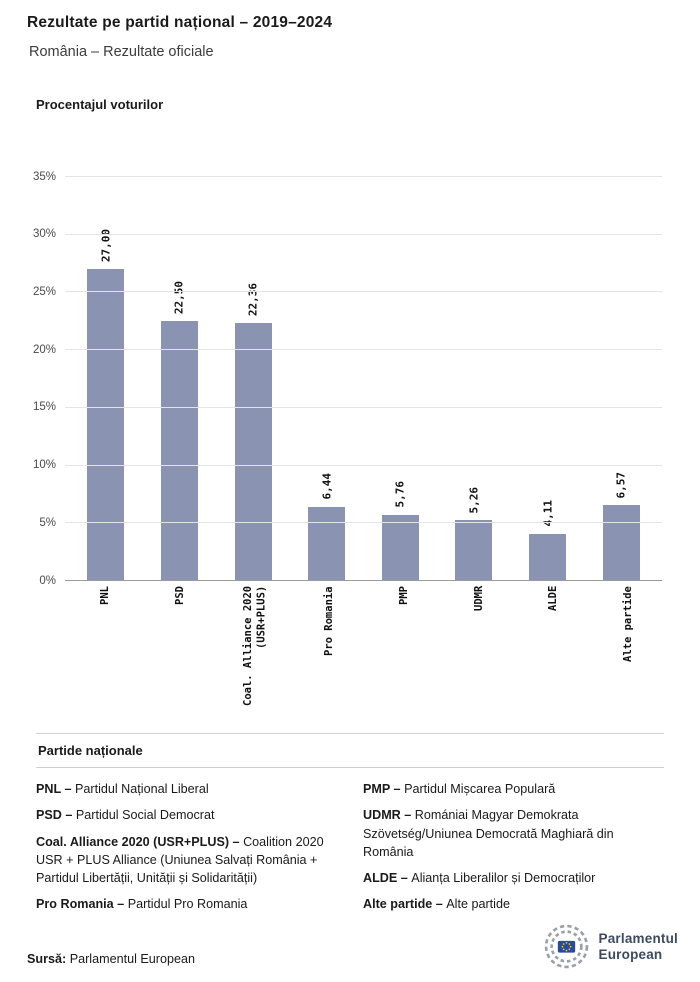 Image resolution: width=700 pixels, height=982 pixels. What do you see at coordinates (105, 595) in the screenshot?
I see `x-category-label-text: PNL` at bounding box center [105, 595].